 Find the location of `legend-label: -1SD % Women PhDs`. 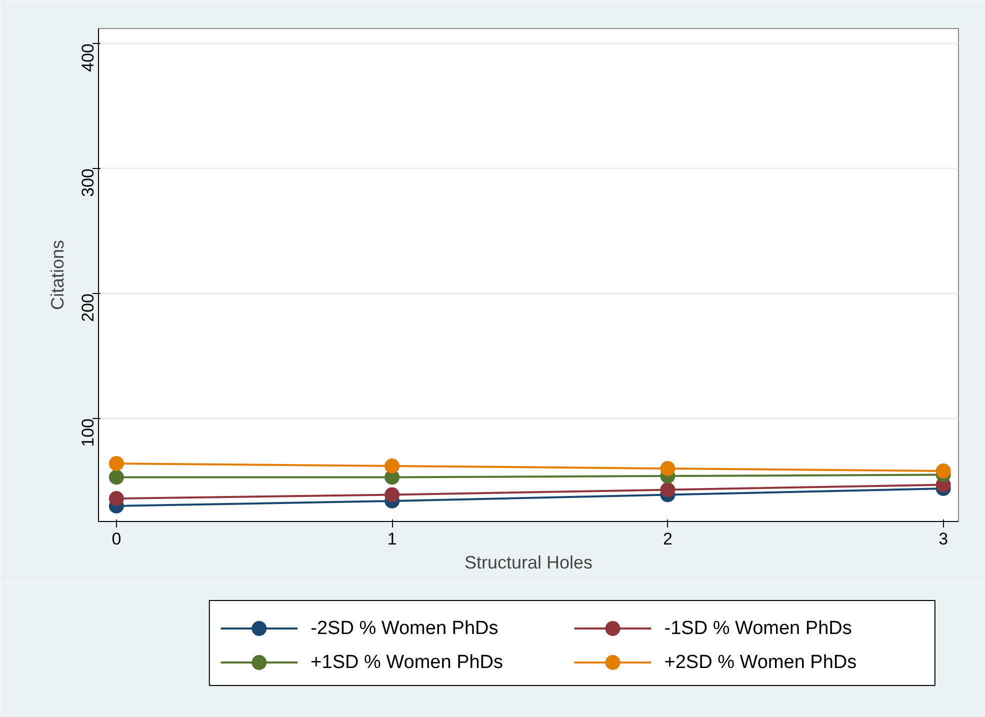

legend-label: -1SD % Women PhDs is located at coordinates (758, 628).